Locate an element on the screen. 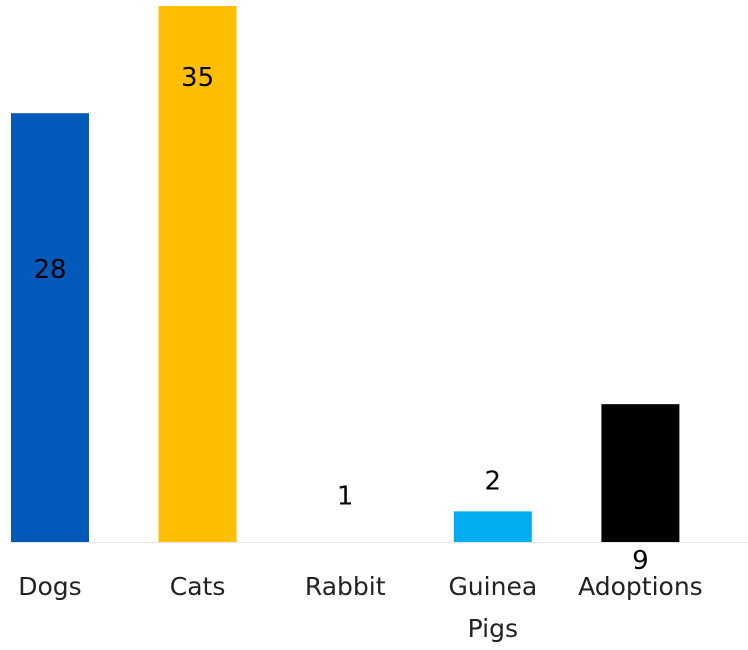 The width and height of the screenshot is (748, 650). x-tick-label: Adoptions is located at coordinates (640, 586).